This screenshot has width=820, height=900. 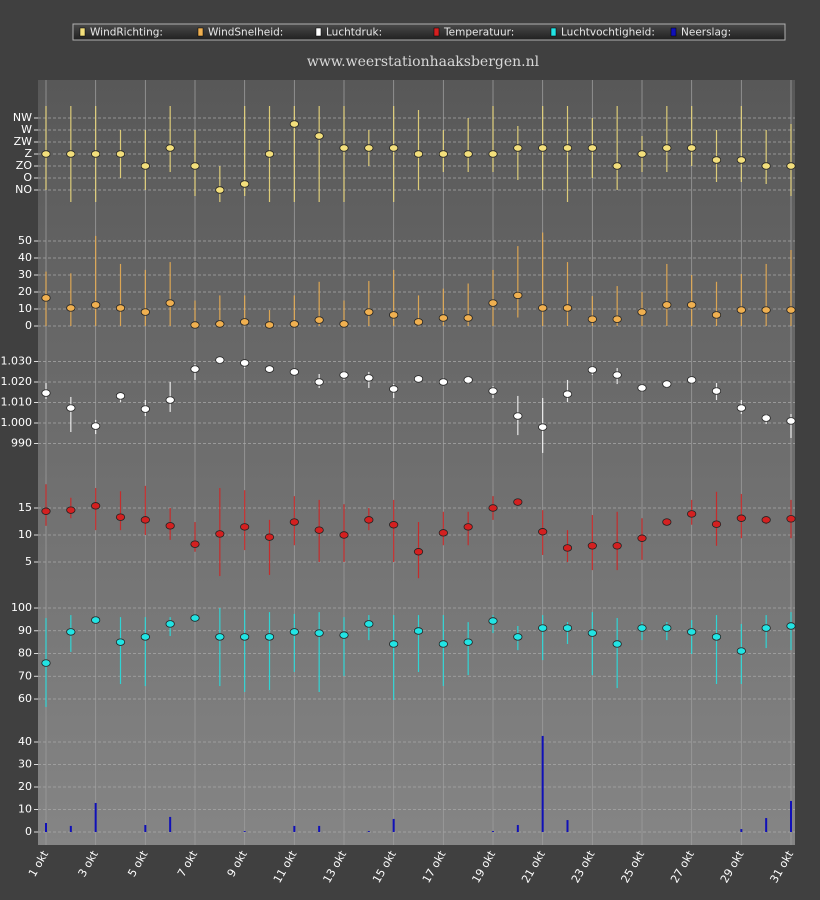 What do you see at coordinates (245, 33) in the screenshot?
I see `legend-label: WindSnelheid:` at bounding box center [245, 33].